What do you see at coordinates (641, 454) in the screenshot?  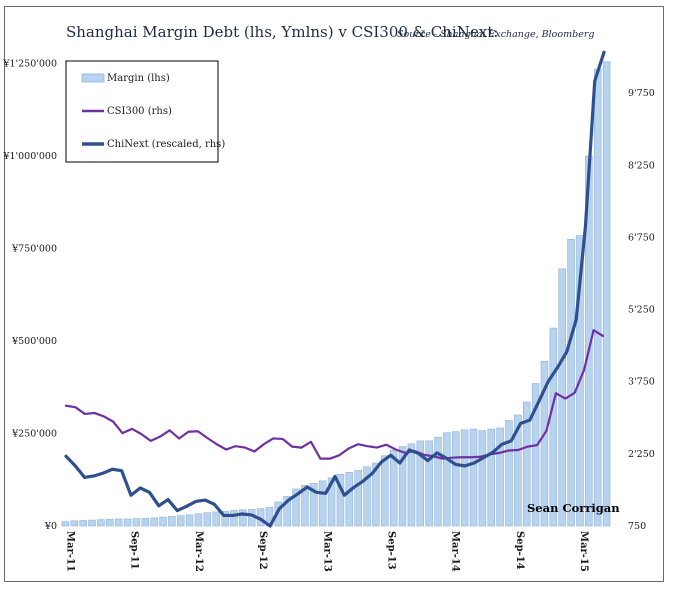 I see `right-tick-label: 2'250` at bounding box center [641, 454].